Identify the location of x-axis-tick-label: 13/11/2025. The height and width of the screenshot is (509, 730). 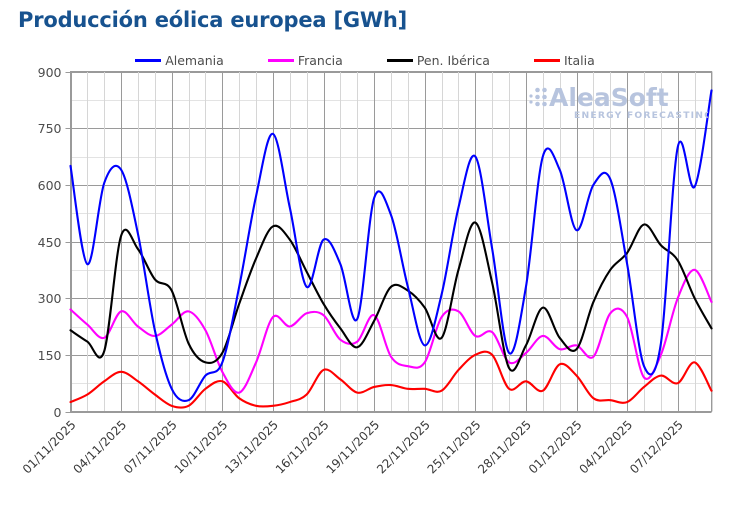
(251, 447).